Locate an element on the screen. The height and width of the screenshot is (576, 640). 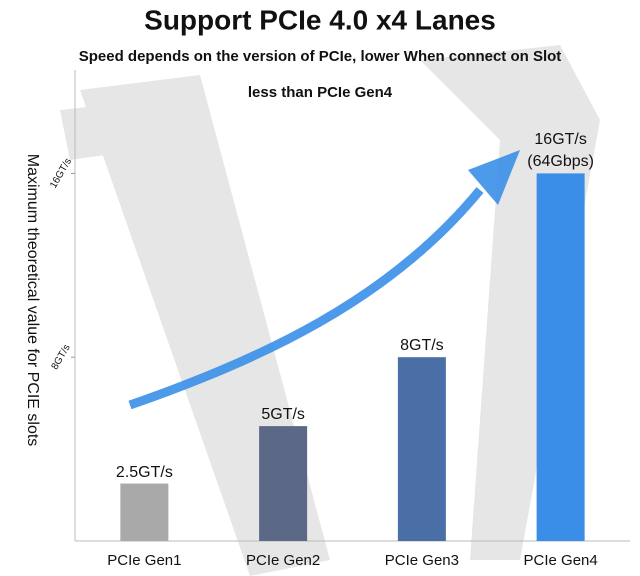
value-label-box: 16GT/s (64Gbps) is located at coordinates (560, 151).